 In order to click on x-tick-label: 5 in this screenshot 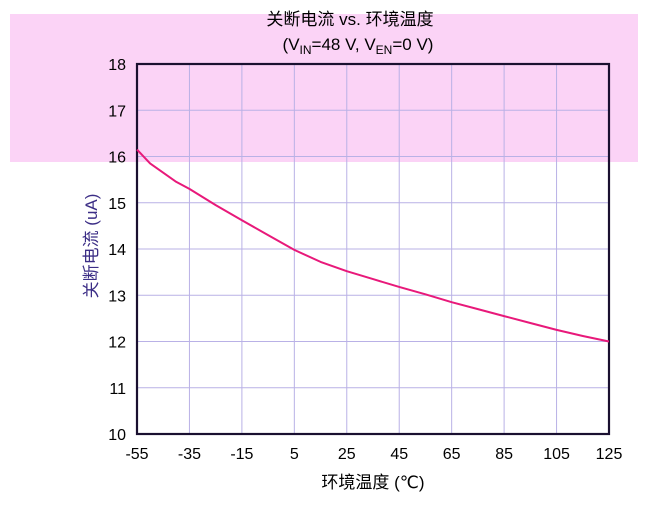, I will do `click(294, 454)`.